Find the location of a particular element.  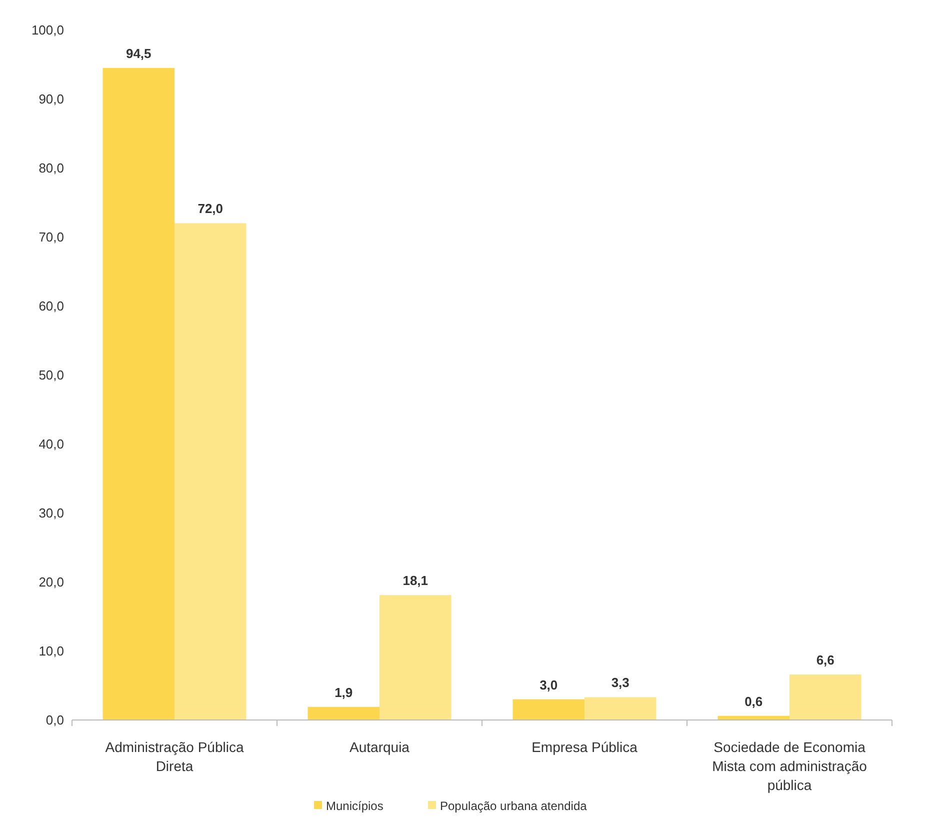

x-tick-label: Empresa Pública is located at coordinates (585, 747).